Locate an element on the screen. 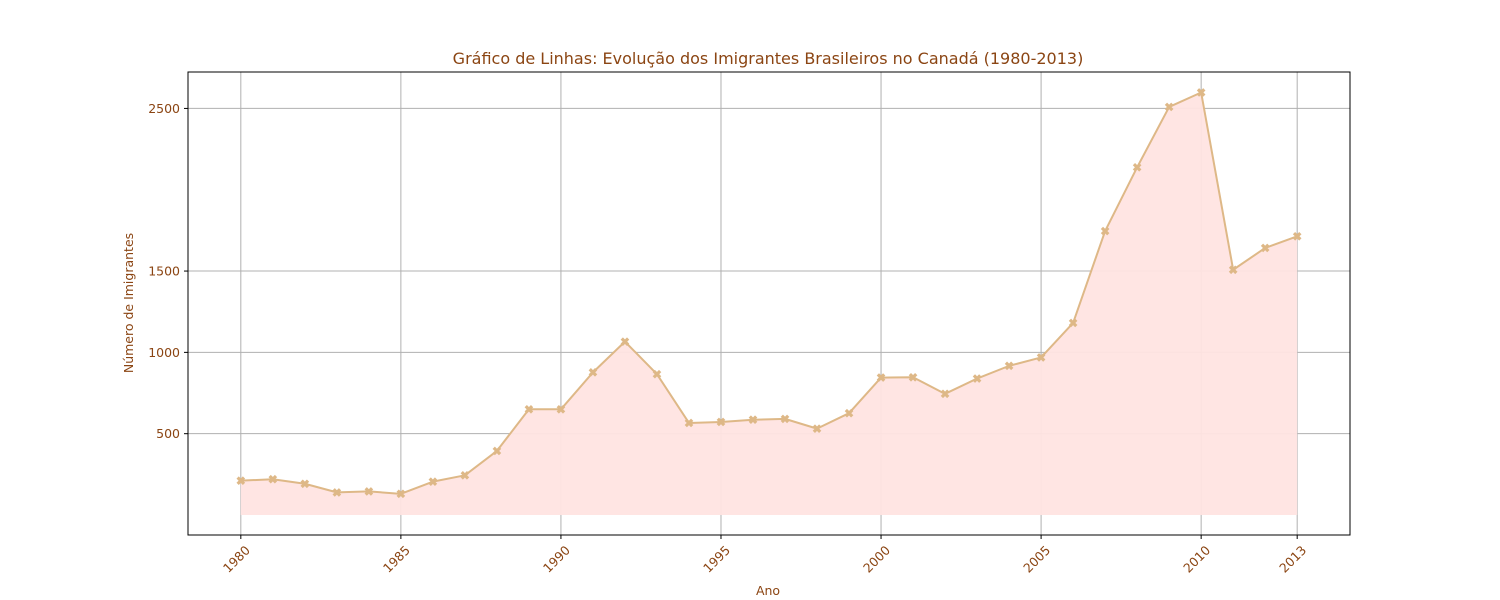  x-tick-label: 2000 is located at coordinates (876, 558).